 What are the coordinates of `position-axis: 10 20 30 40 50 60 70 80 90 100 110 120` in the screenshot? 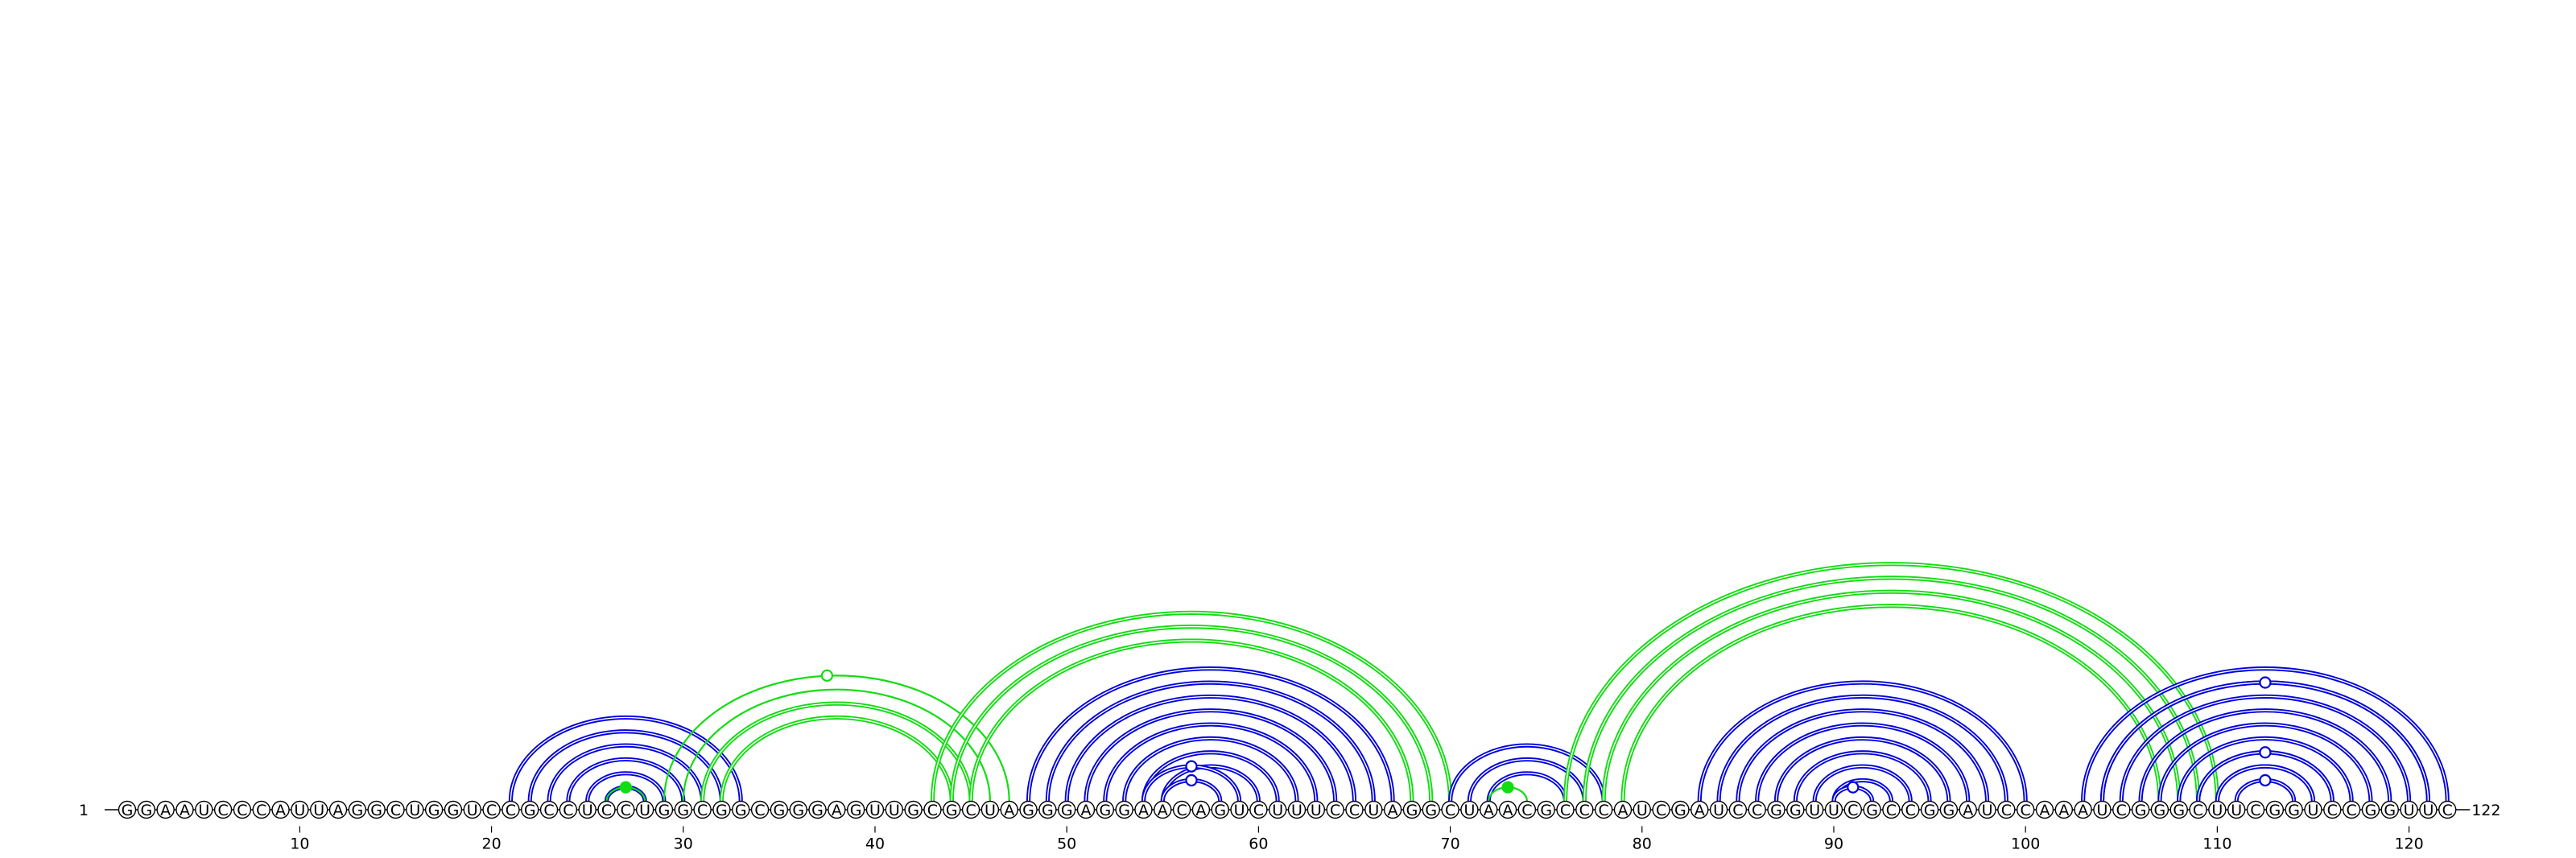 It's located at (1357, 839).